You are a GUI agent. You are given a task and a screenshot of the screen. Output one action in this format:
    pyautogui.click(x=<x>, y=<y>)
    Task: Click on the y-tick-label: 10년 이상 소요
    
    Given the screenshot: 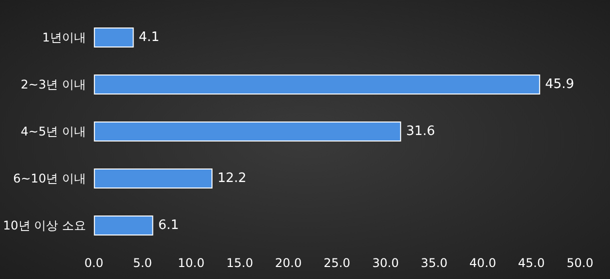 What is the action you would take?
    pyautogui.click(x=44, y=225)
    